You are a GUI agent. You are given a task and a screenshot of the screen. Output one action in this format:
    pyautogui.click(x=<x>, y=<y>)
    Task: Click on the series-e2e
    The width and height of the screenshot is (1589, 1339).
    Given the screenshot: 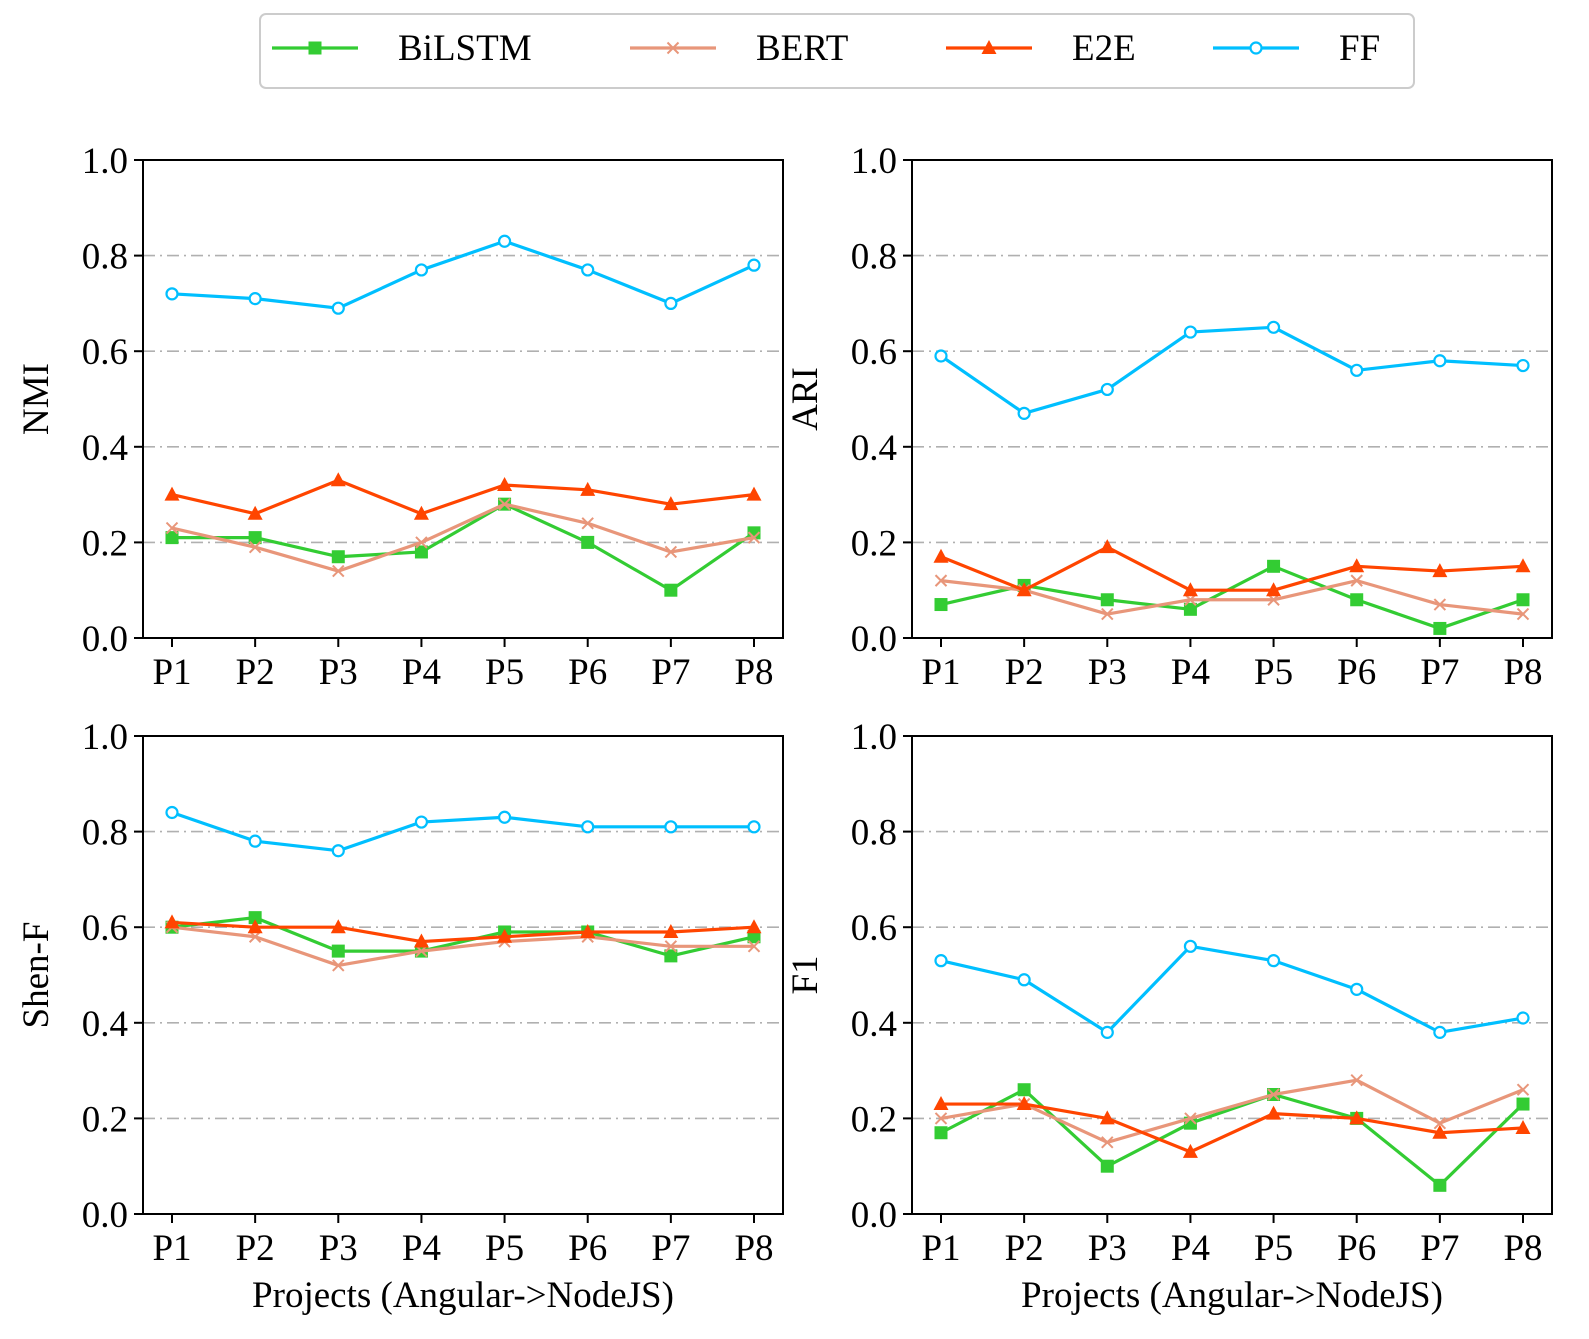 What is the action you would take?
    pyautogui.click(x=1232, y=568)
    